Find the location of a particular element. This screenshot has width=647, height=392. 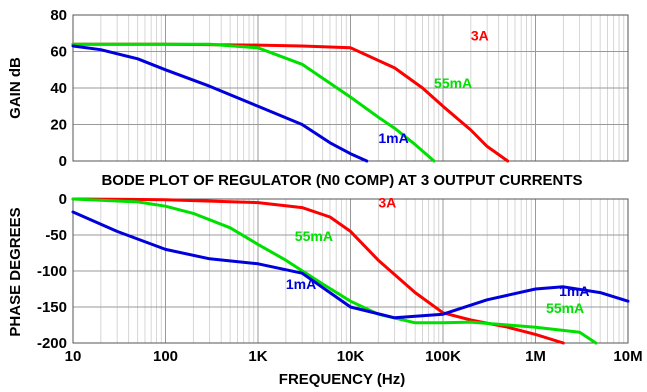

phase-axis-label: PHASE DEGREES is located at coordinates (15, 271).